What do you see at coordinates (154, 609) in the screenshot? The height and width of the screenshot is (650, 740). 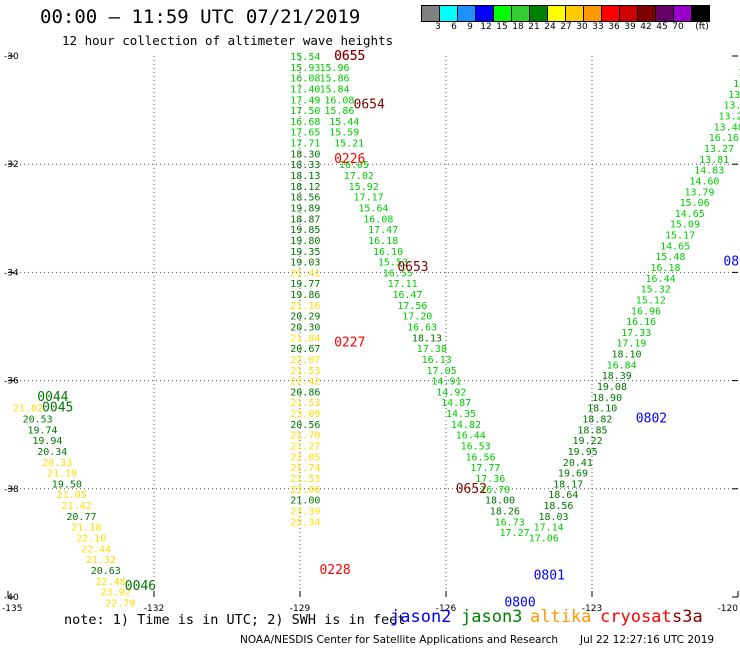 I see `x-tick-label: -132` at bounding box center [154, 609].